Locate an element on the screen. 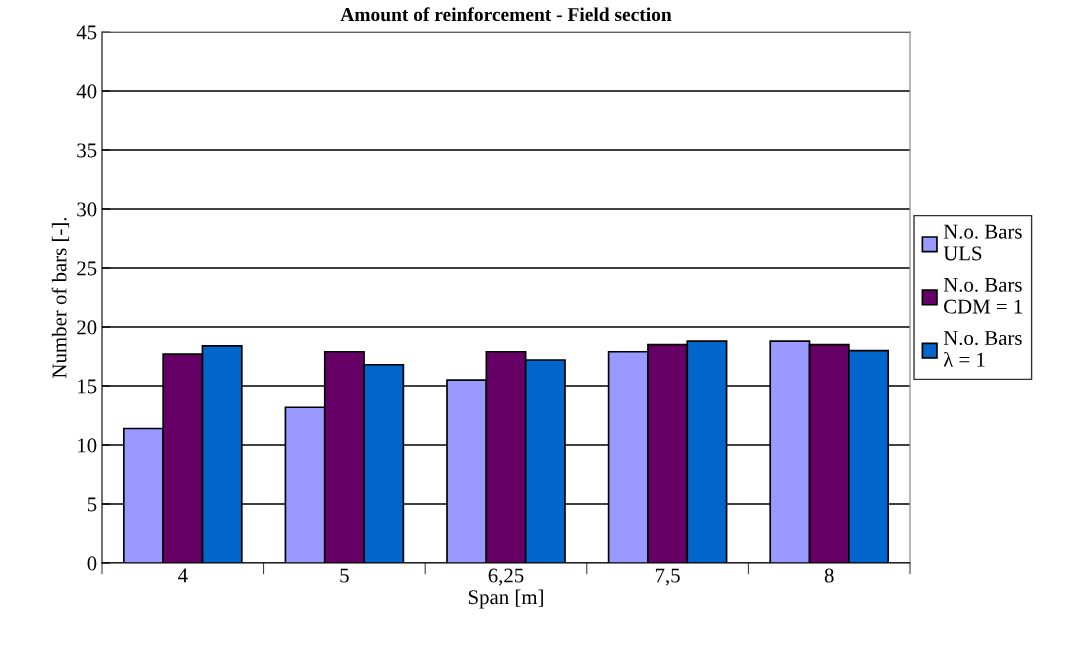 This screenshot has height=653, width=1066. x-tick-label: 8 is located at coordinates (829, 575).